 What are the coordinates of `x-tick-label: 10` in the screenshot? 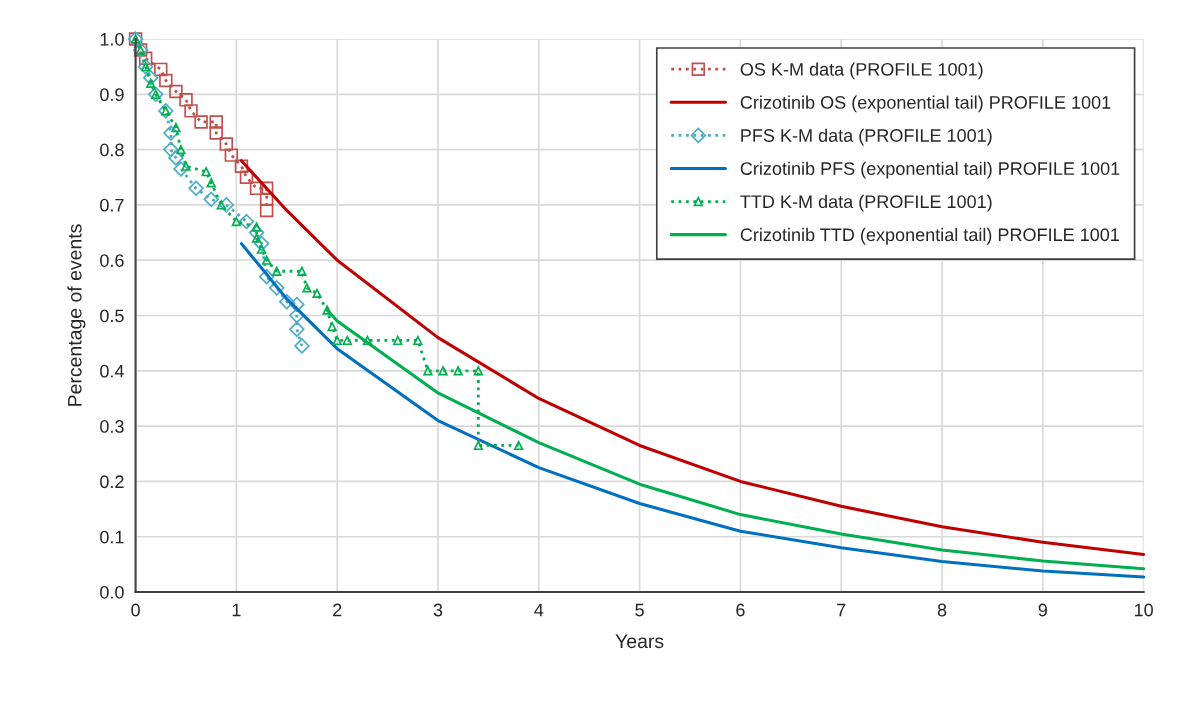 It's located at (1143, 610).